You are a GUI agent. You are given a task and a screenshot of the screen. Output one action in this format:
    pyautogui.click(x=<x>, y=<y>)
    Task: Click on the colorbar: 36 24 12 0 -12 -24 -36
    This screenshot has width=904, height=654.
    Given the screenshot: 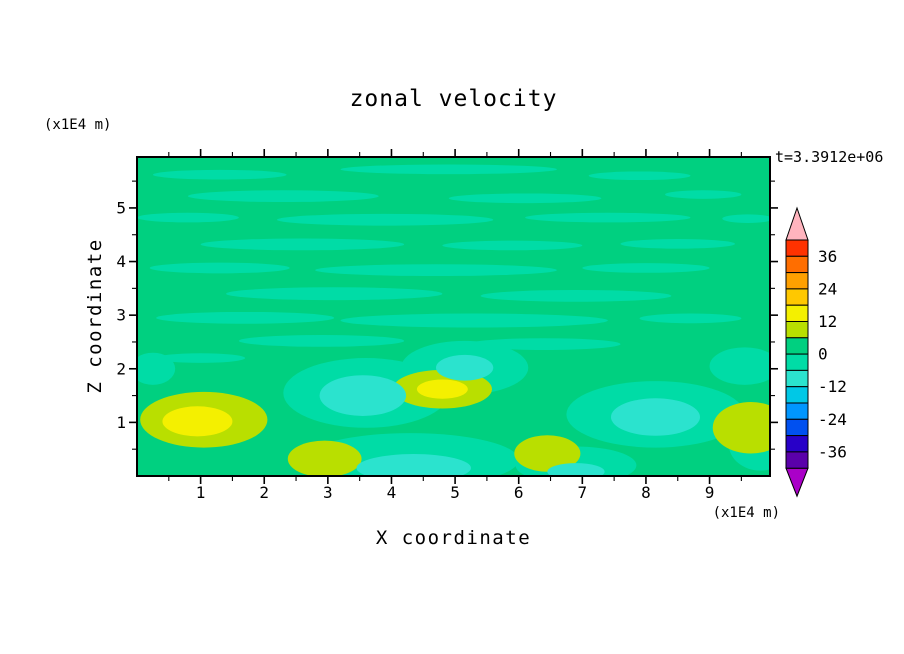 What is the action you would take?
    pyautogui.click(x=816, y=352)
    